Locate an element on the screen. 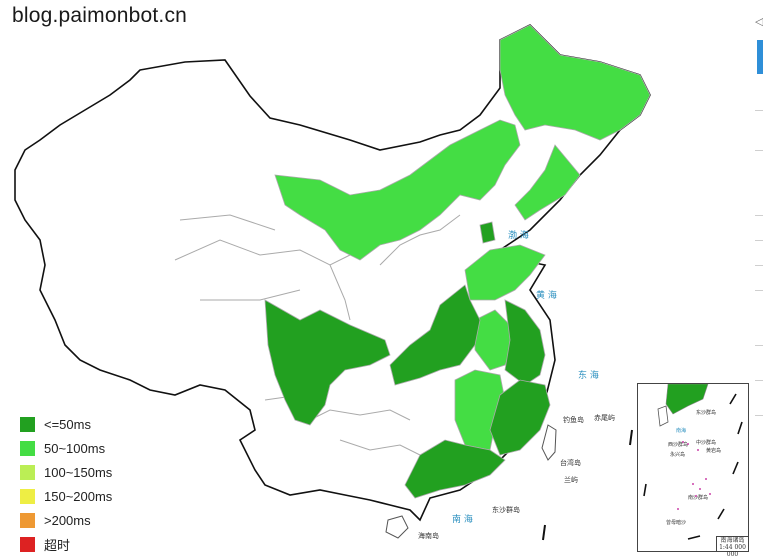 The width and height of the screenshot is (763, 558). legend-item: 50~100ms is located at coordinates (66, 448).